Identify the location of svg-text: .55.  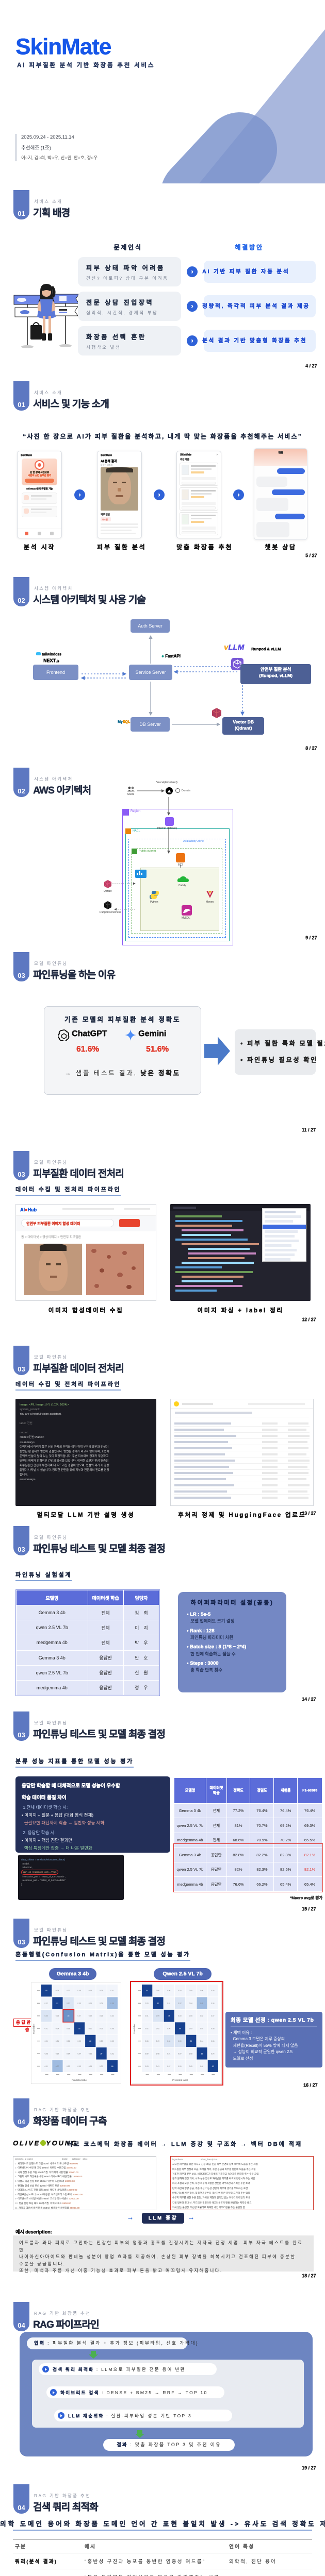
(69, 2016).